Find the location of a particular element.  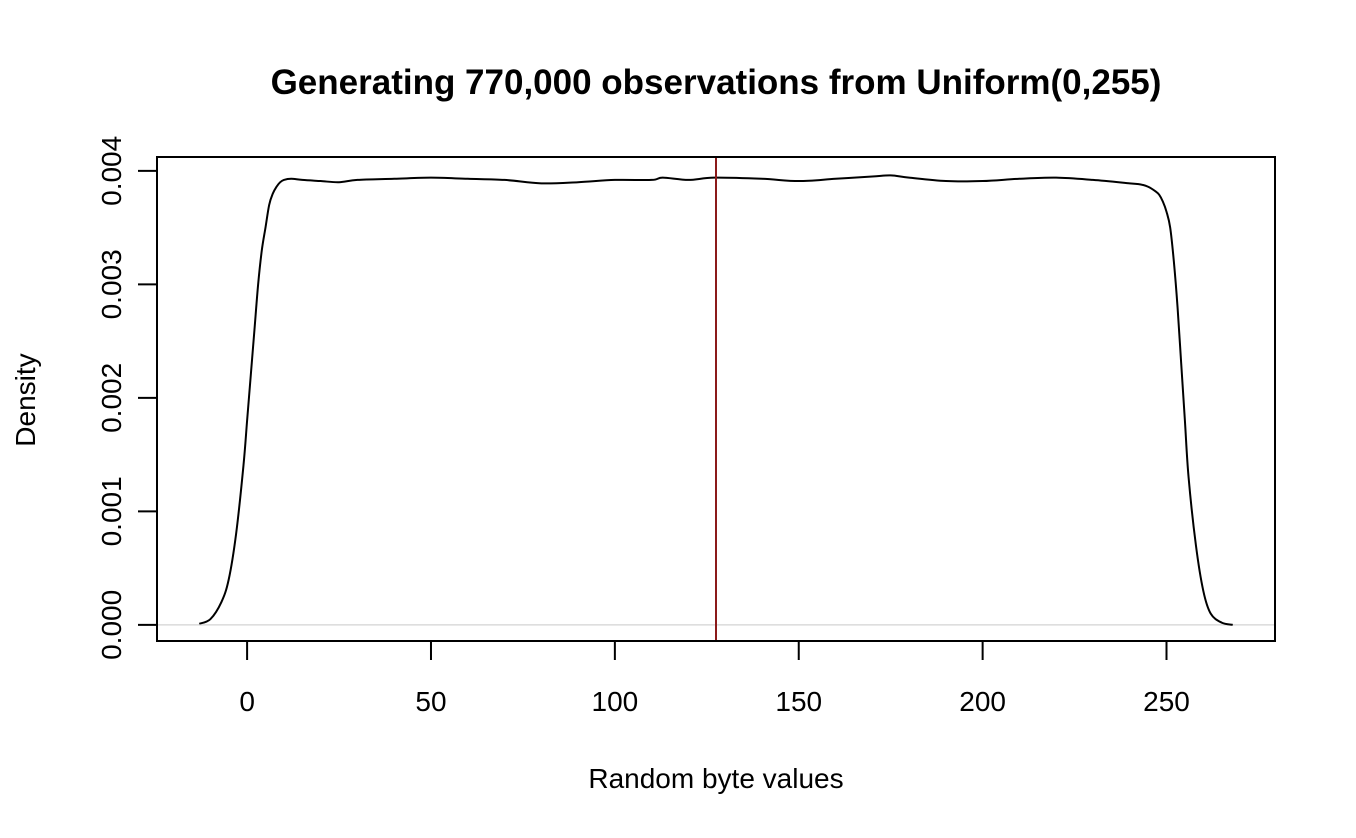

x-tick-label: 100 is located at coordinates (615, 701).